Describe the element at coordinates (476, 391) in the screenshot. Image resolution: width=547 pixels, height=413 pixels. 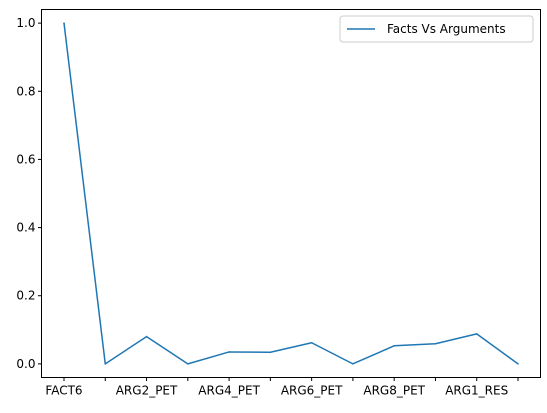
I see `x-tick-label: ARG1_RES` at that location.